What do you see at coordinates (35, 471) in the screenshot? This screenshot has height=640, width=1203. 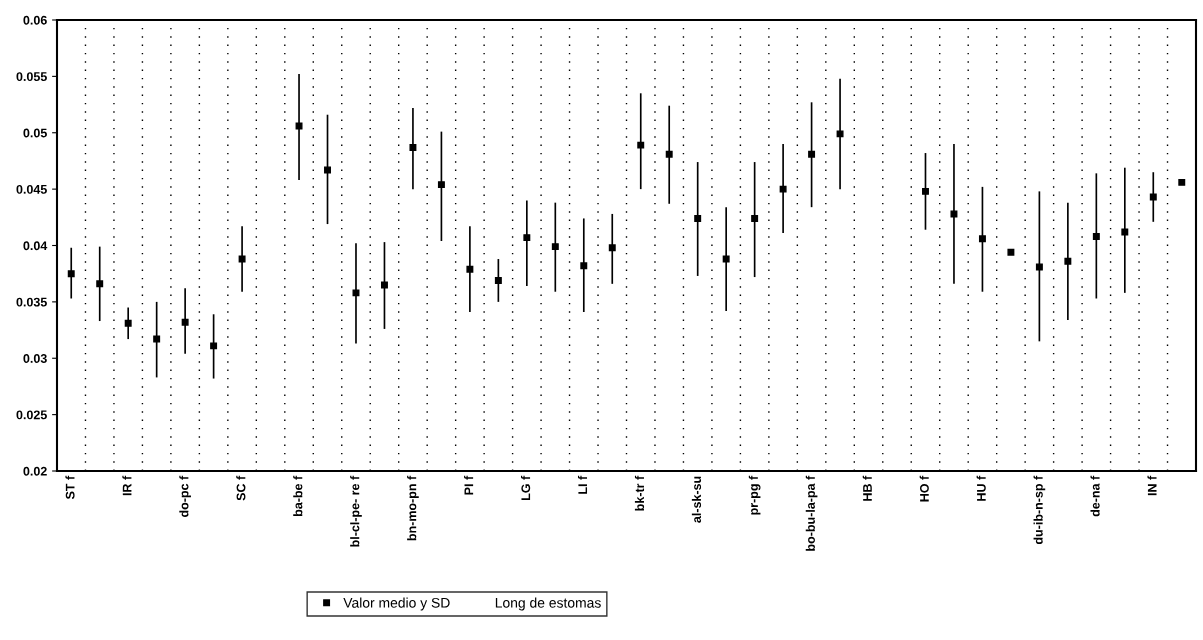 I see `y-tick-label: 0.02` at bounding box center [35, 471].